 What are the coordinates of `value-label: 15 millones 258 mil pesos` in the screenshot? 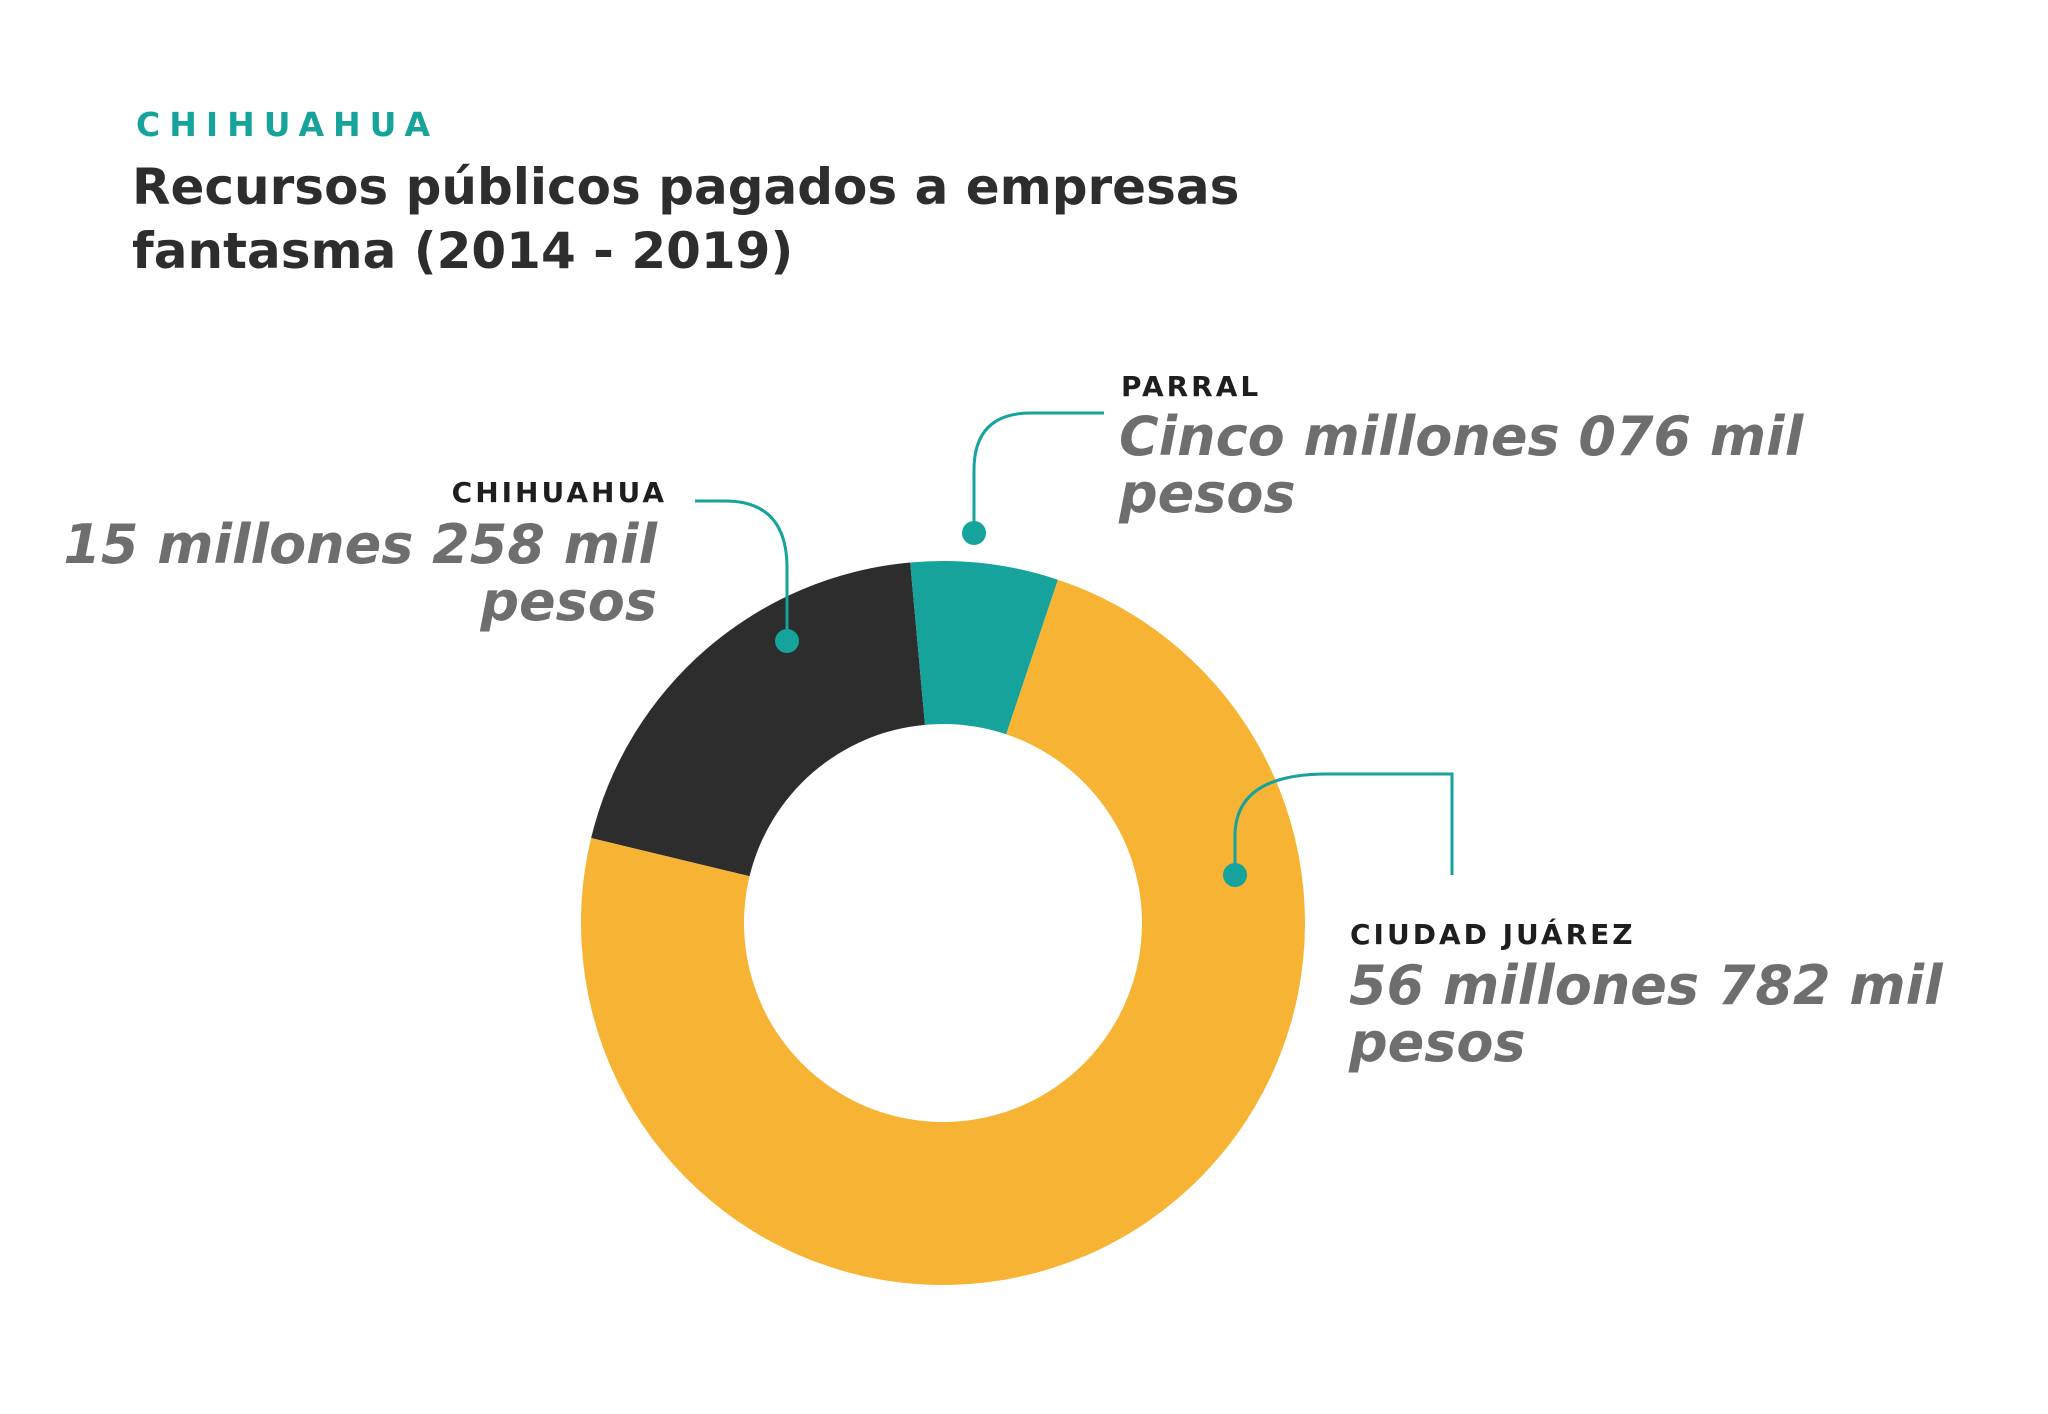 It's located at (360, 573).